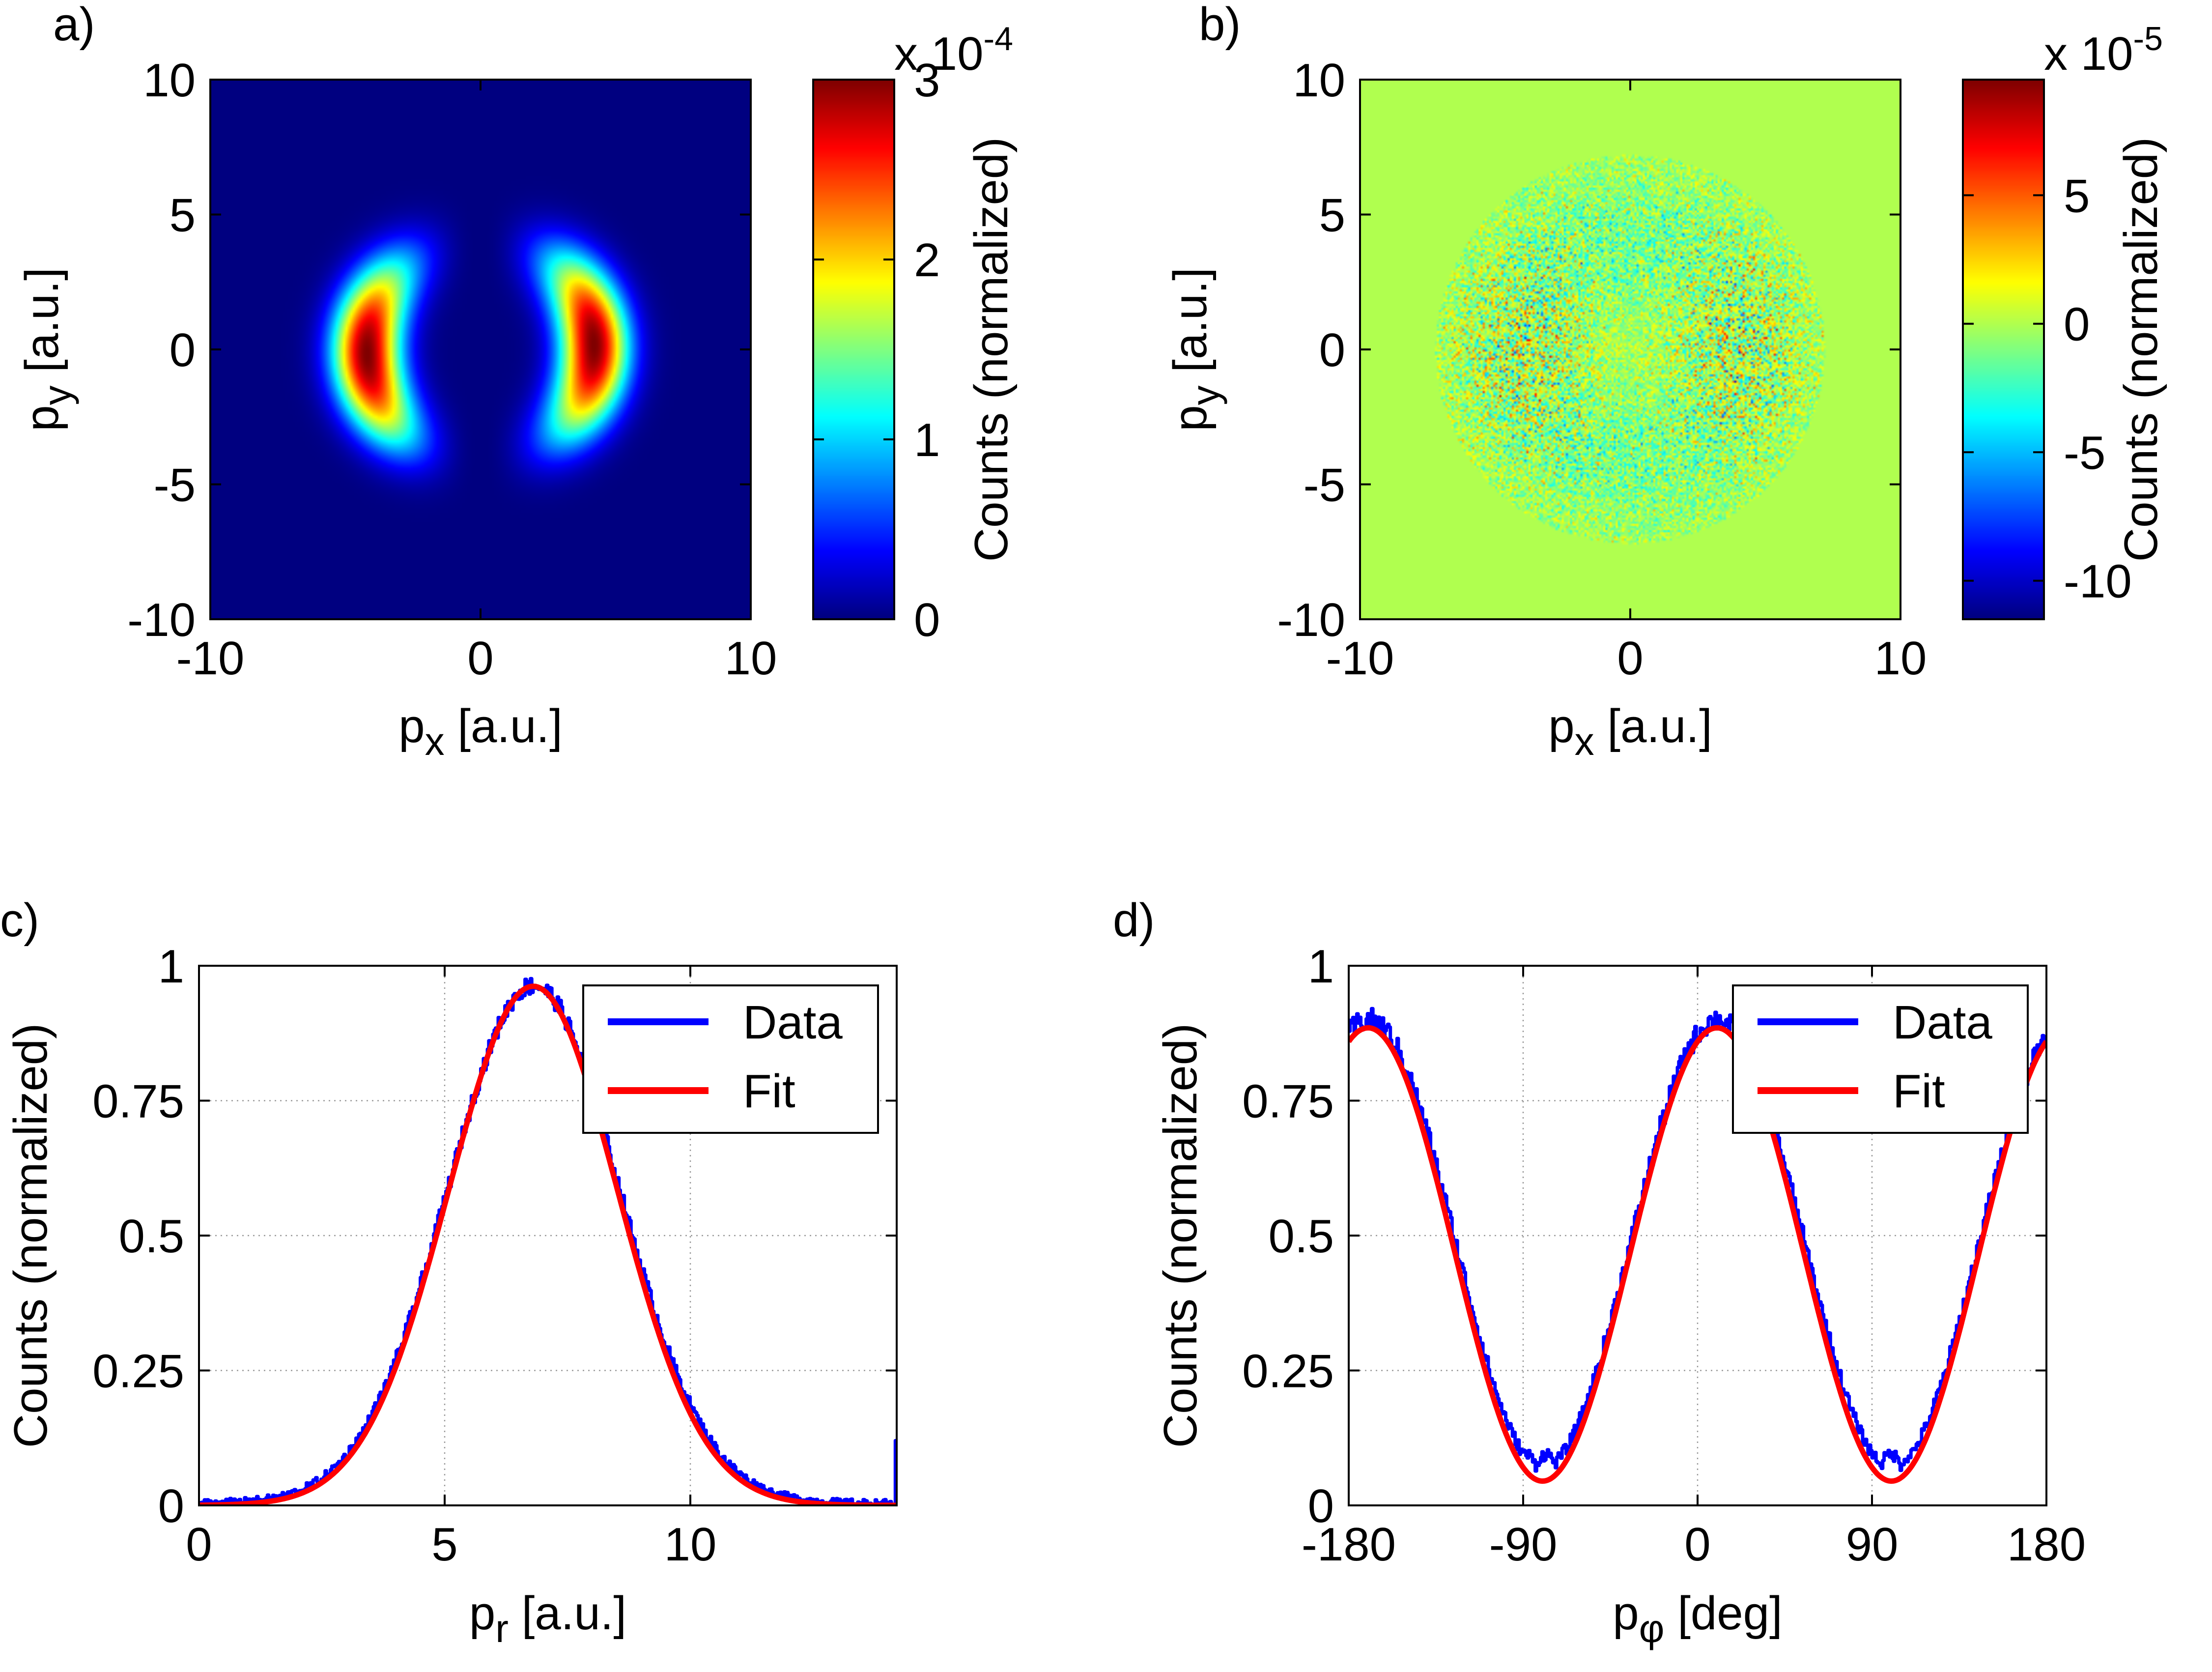 The height and width of the screenshot is (1672, 2212). I want to click on x-tick-label: -180, so click(1349, 1544).